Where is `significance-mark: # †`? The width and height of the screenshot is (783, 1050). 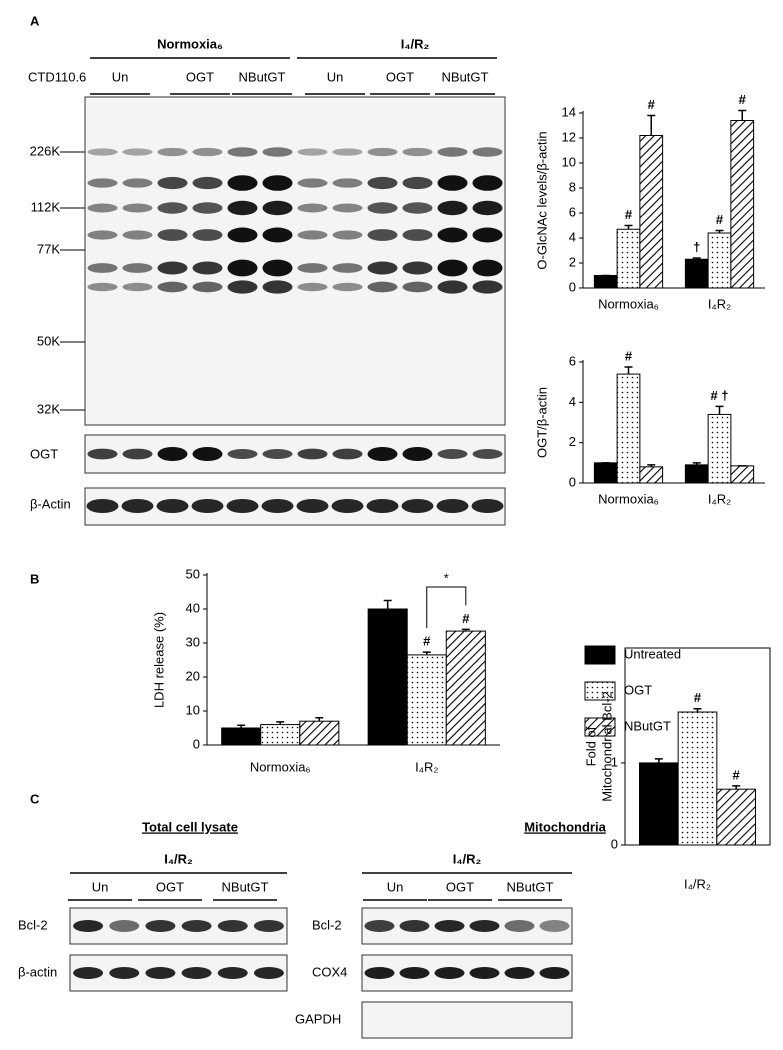
significance-mark: # † is located at coordinates (719, 395).